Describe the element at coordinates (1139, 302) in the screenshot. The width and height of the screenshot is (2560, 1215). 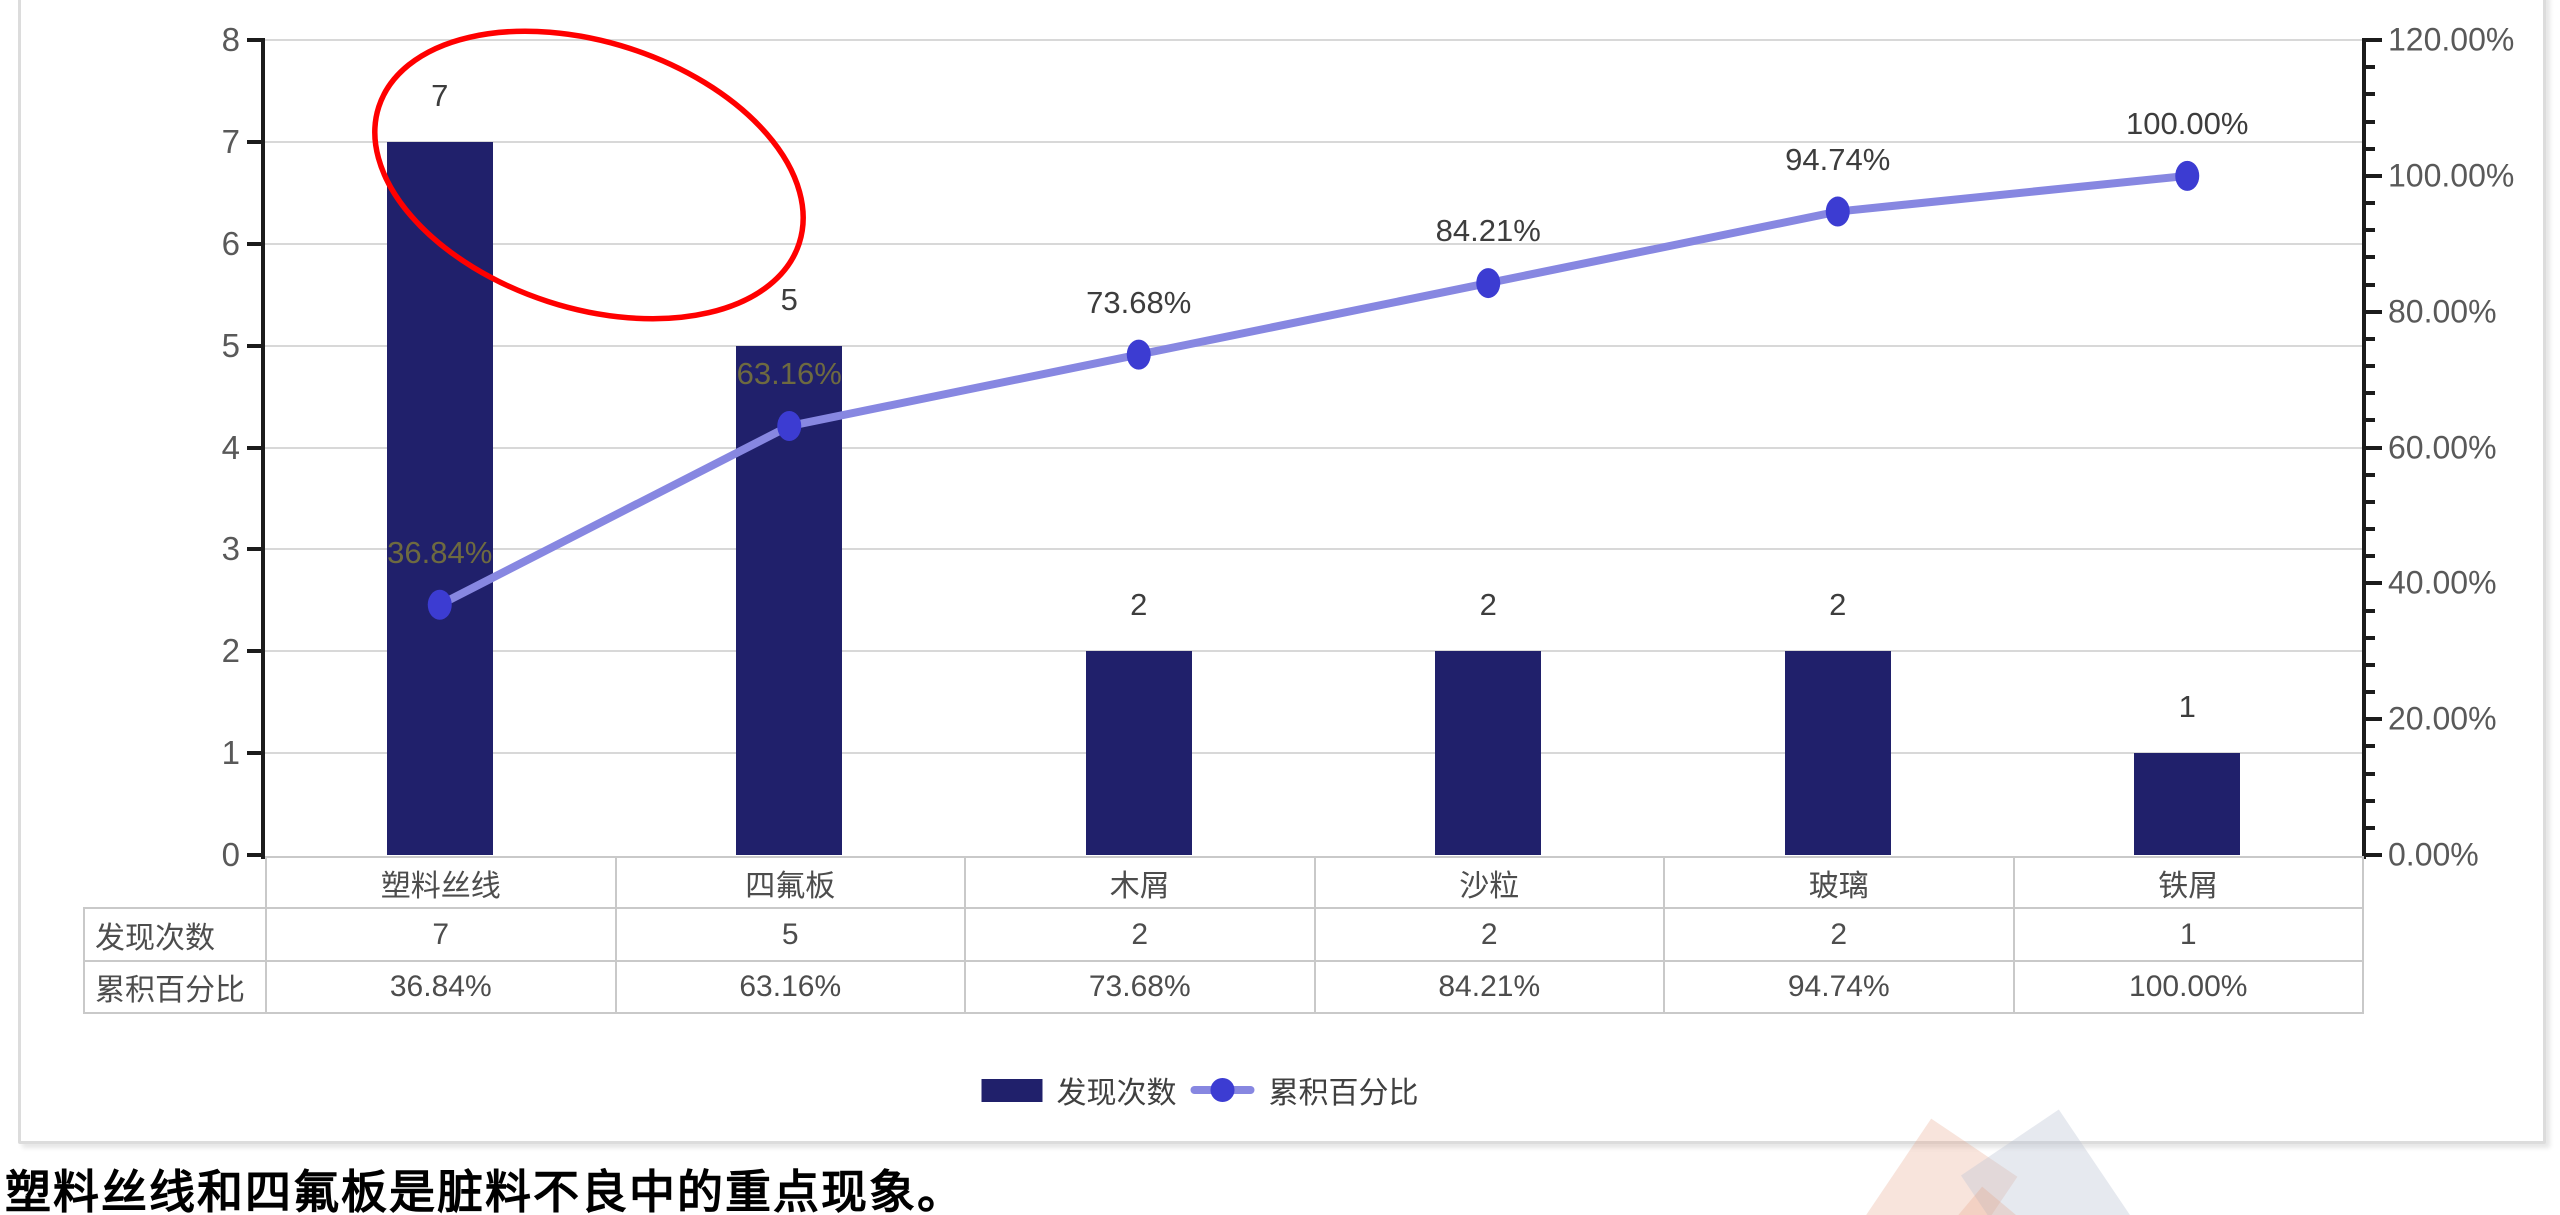
I see `line-point-label: 73.68%` at that location.